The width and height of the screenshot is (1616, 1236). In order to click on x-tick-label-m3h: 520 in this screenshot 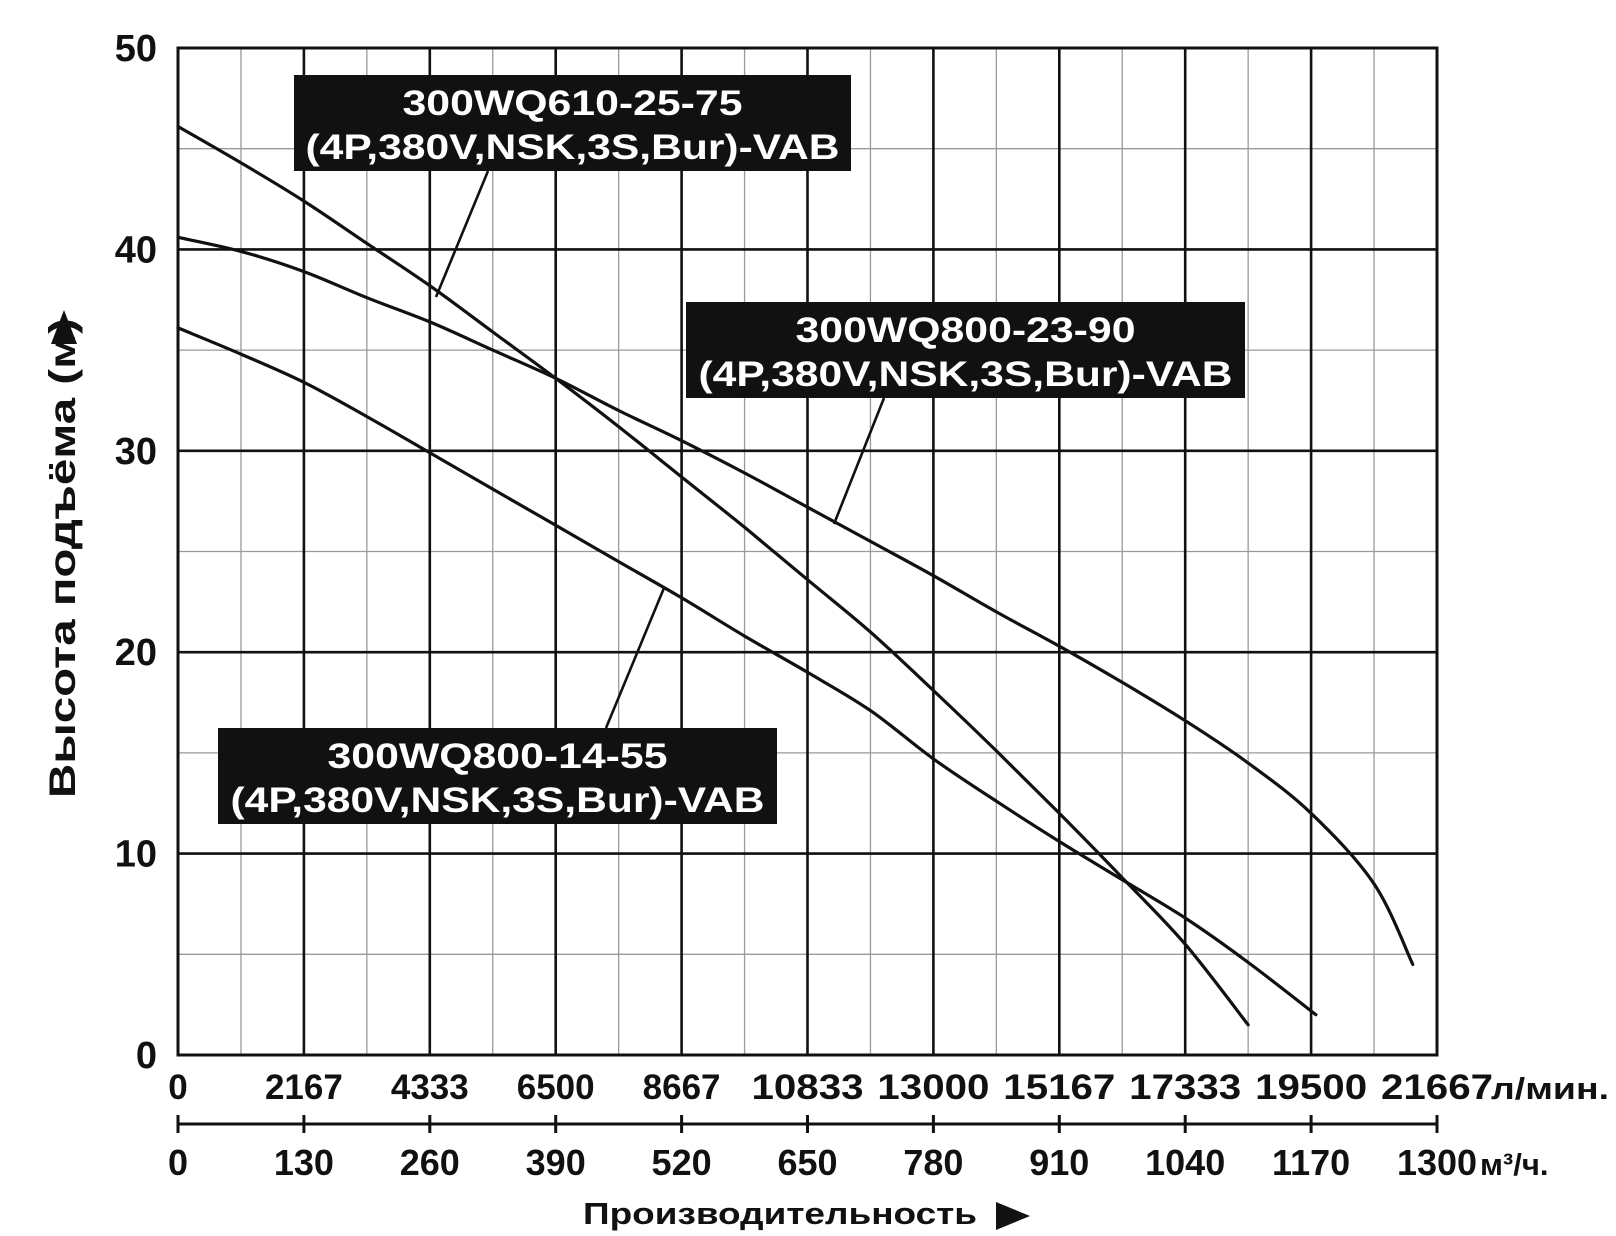, I will do `click(682, 1162)`.